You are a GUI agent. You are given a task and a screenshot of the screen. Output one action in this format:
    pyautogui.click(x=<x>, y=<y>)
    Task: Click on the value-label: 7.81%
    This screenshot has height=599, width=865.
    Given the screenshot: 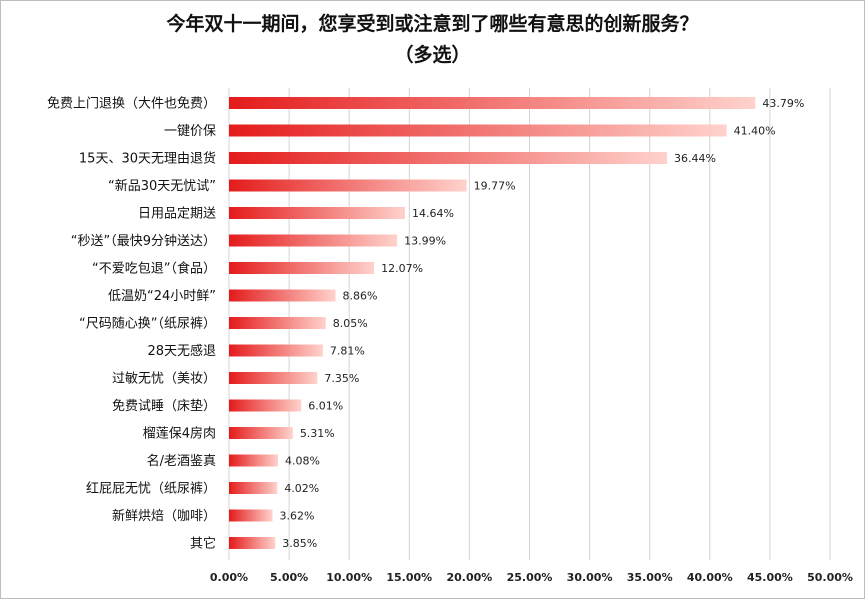 What is the action you would take?
    pyautogui.click(x=347, y=351)
    